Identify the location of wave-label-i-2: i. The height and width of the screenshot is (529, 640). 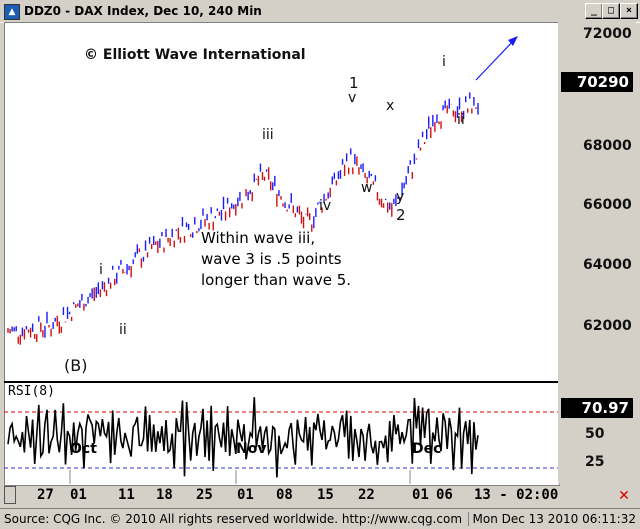
(444, 62).